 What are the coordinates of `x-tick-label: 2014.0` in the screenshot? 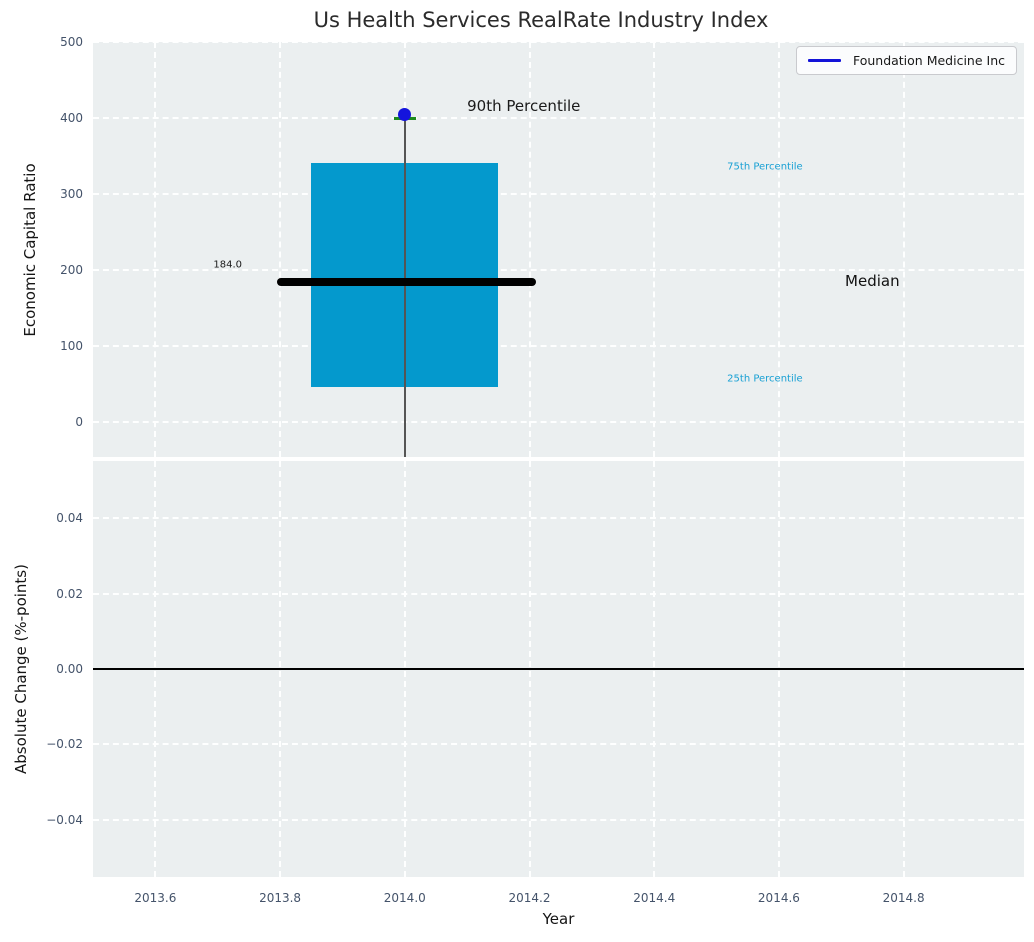 It's located at (404, 898).